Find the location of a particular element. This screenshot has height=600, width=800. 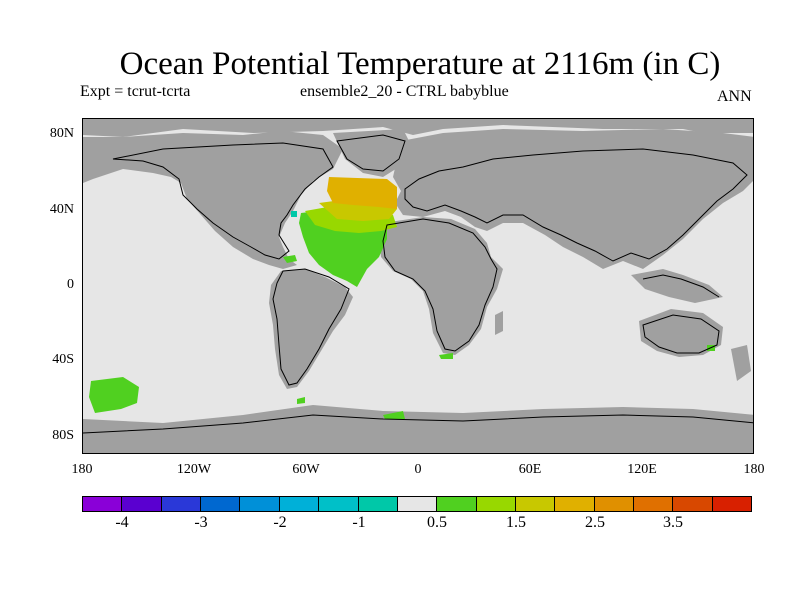

lat-label-40s: 40S is located at coordinates (63, 359).